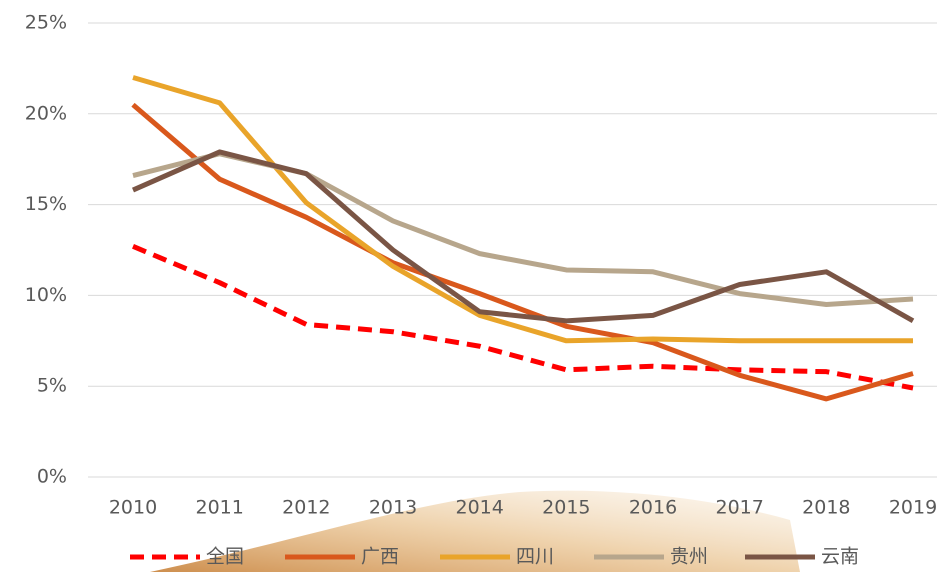 Image resolution: width=937 pixels, height=572 pixels. I want to click on legend-label: 广西, so click(380, 557).